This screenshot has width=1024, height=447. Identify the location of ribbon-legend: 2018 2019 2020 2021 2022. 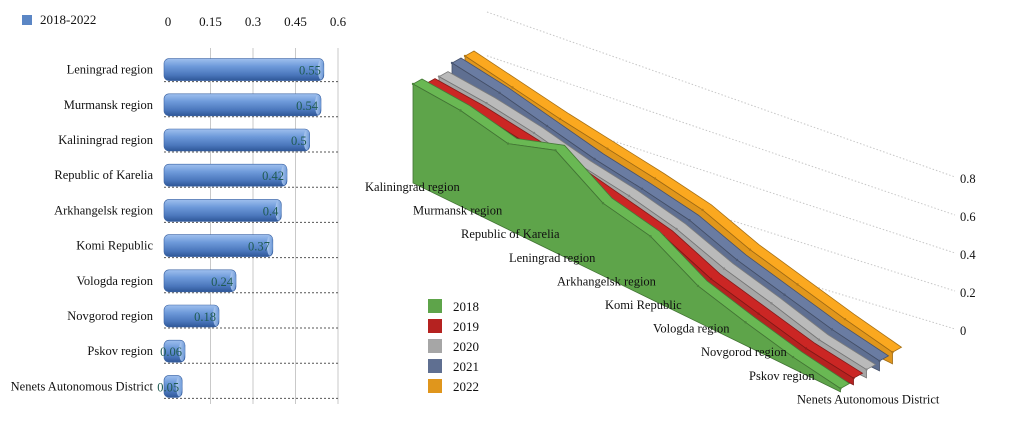
(453, 346).